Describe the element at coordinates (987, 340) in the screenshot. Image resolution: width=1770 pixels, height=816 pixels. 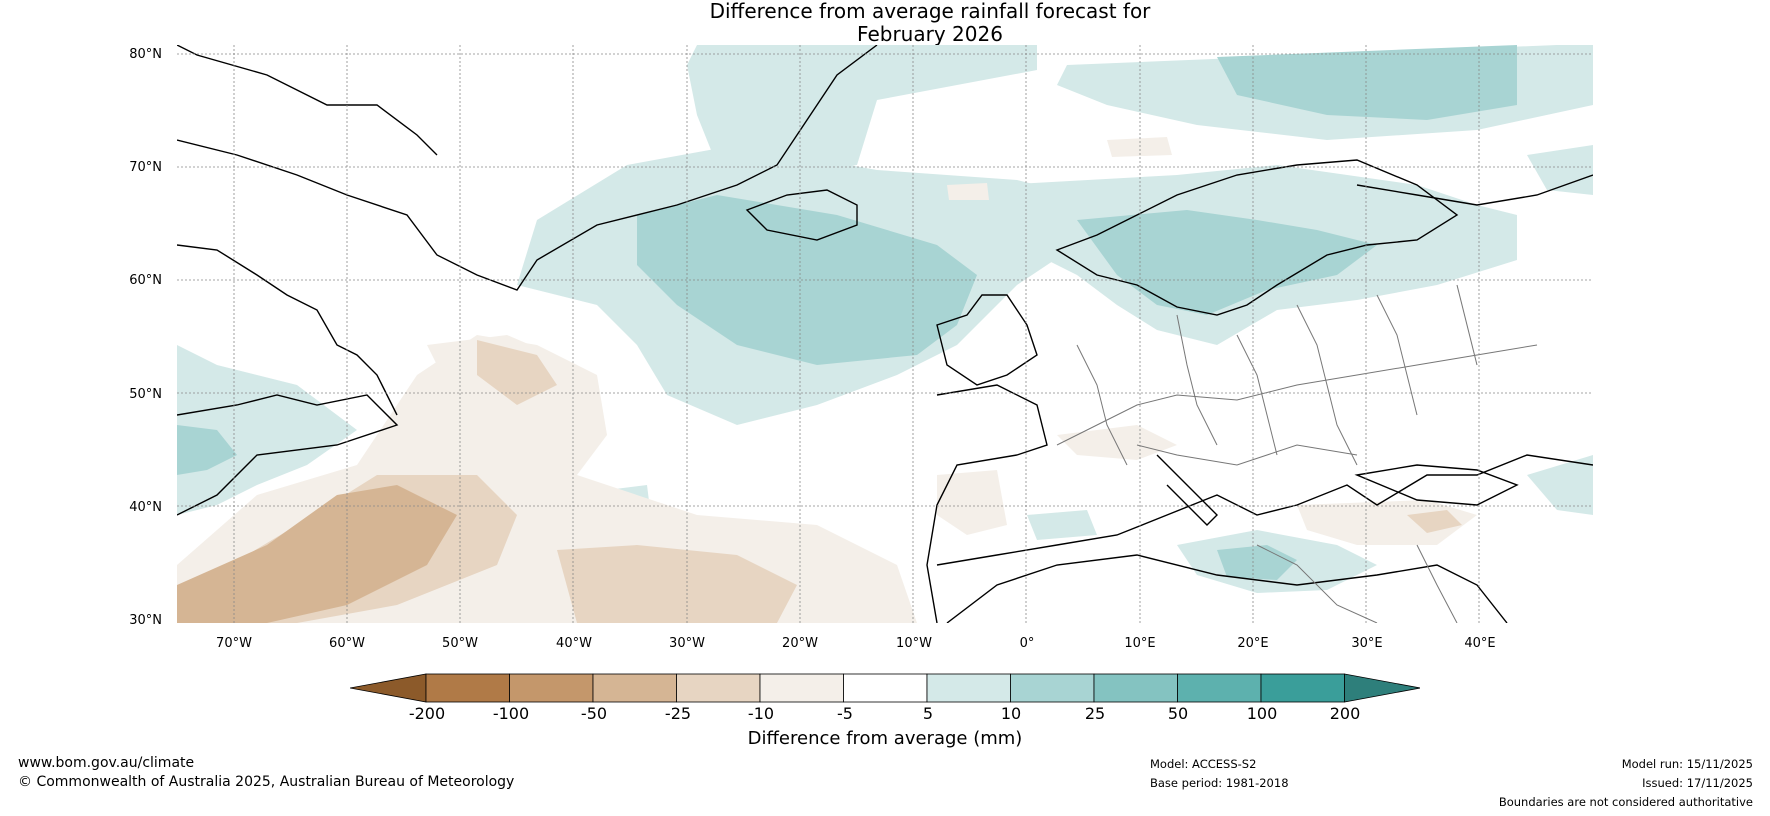
I see `british-isles-coast` at that location.